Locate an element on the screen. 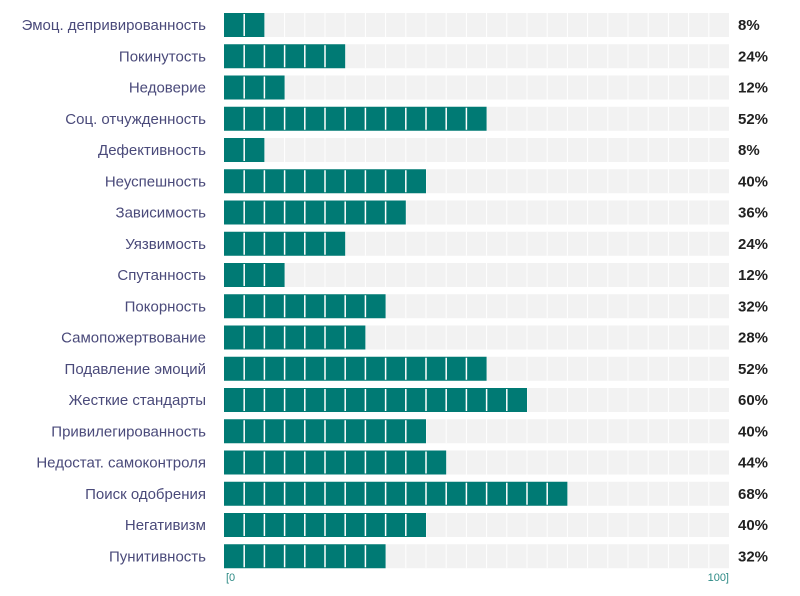  axis-max-label: 100] is located at coordinates (718, 578).